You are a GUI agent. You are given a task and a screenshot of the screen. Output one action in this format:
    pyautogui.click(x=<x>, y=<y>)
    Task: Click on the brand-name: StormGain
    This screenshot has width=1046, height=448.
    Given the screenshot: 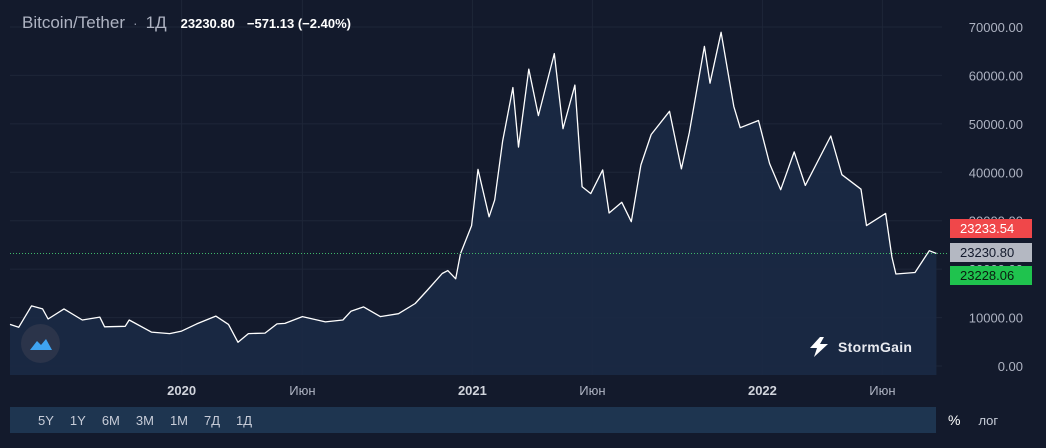 What is the action you would take?
    pyautogui.click(x=875, y=347)
    